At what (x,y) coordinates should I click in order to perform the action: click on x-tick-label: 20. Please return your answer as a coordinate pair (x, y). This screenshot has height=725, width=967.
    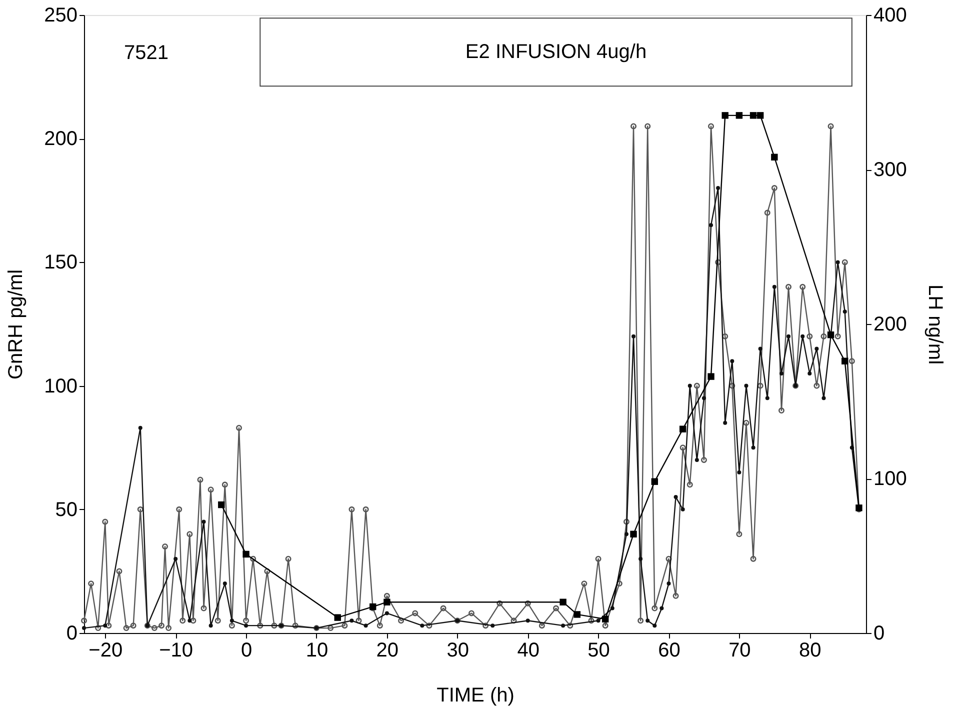
    Looking at the image, I should click on (387, 651).